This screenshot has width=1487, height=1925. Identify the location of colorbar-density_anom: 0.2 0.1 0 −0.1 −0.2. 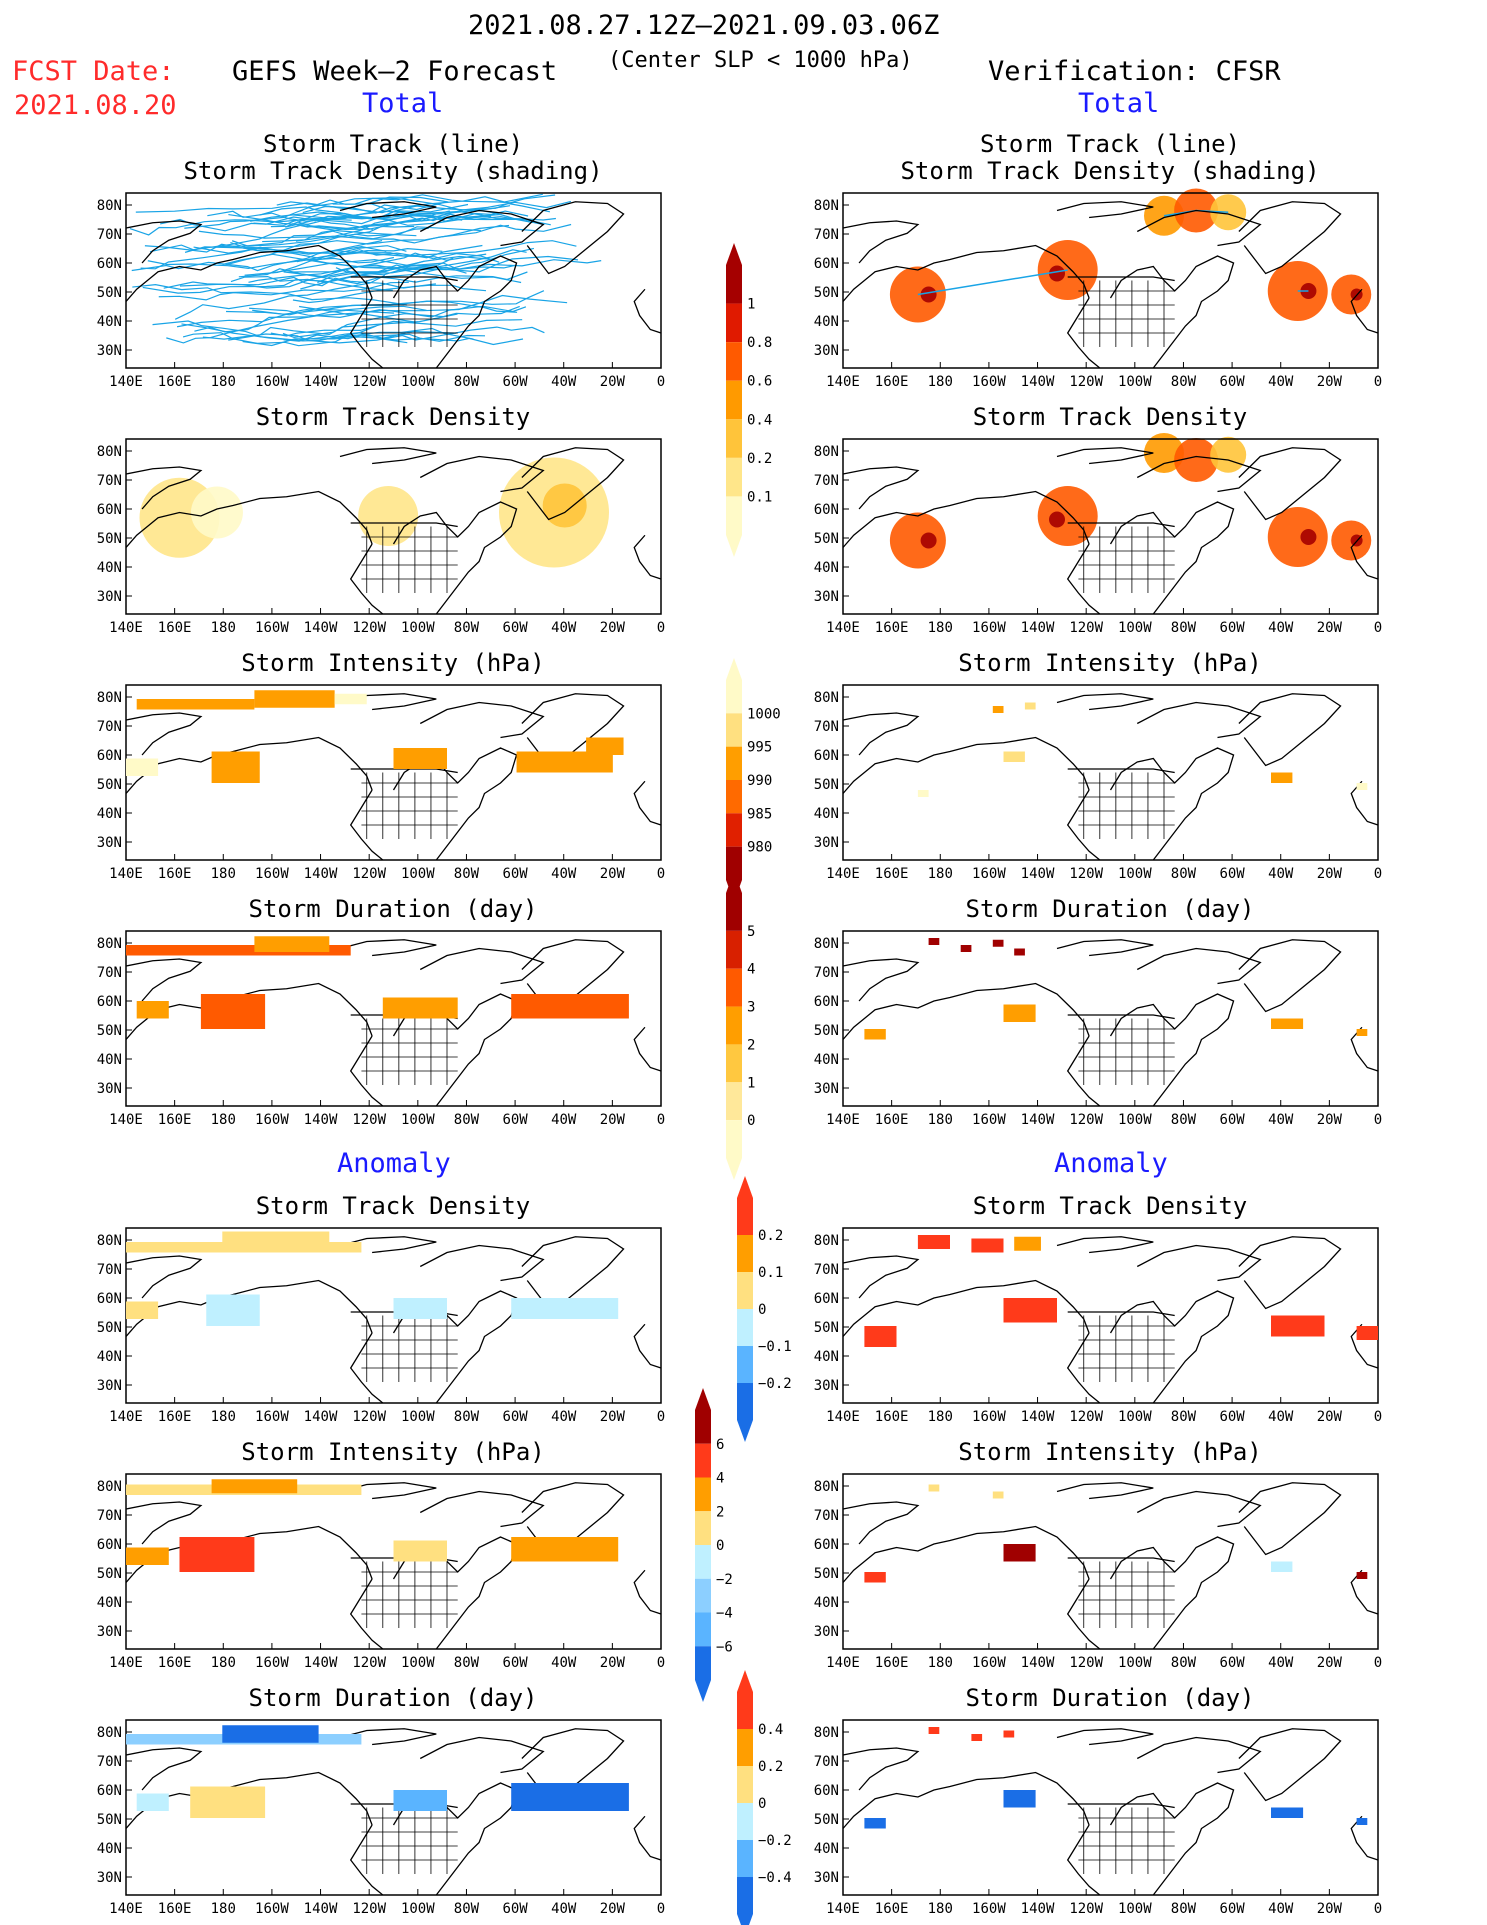
(764, 1309).